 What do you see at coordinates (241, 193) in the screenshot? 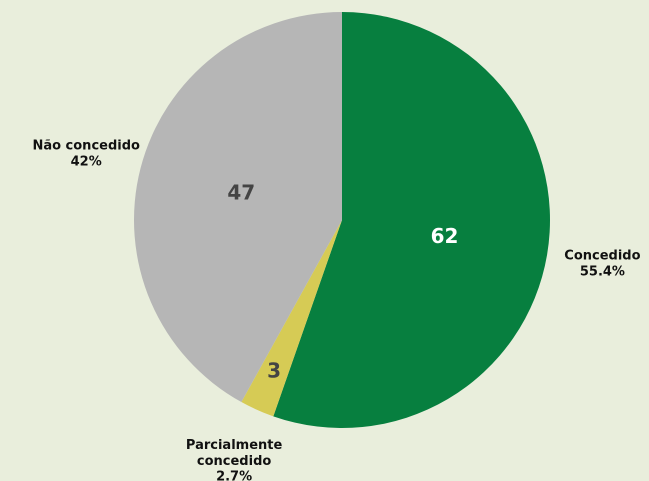
I see `slice-value-label: 47` at bounding box center [241, 193].